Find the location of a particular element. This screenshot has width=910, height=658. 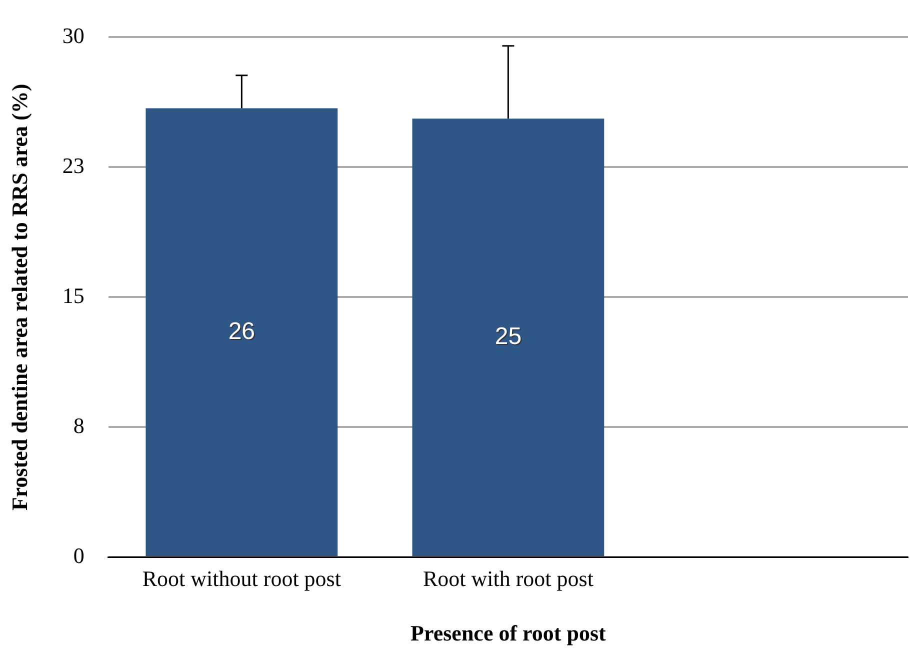

y-tick-label: 8 is located at coordinates (78, 425).